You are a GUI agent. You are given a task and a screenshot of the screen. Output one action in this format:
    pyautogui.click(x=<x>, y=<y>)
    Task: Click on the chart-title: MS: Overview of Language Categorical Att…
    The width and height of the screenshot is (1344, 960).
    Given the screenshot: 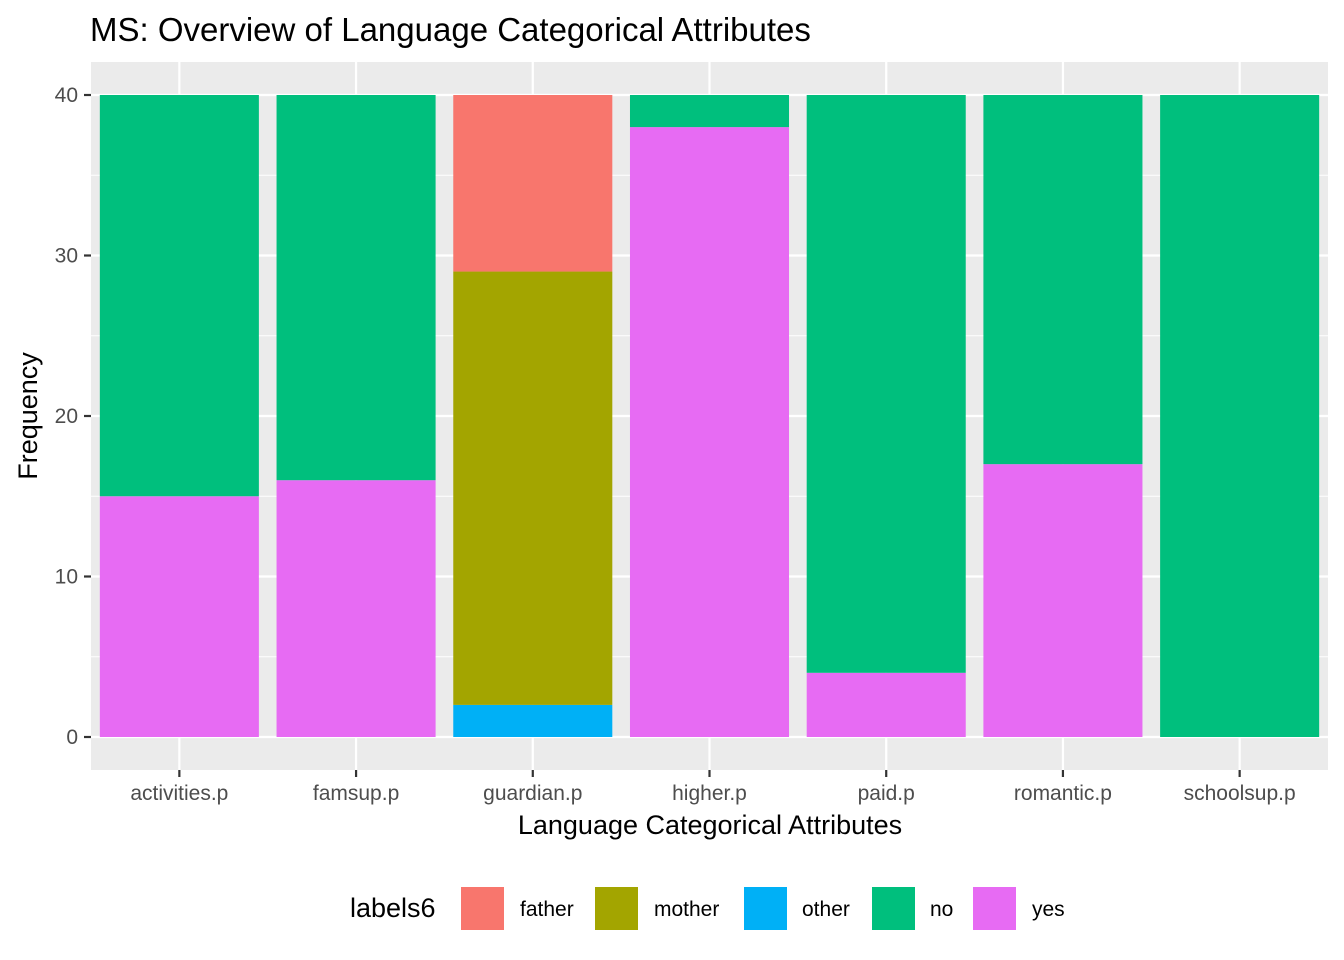 What is the action you would take?
    pyautogui.click(x=450, y=29)
    